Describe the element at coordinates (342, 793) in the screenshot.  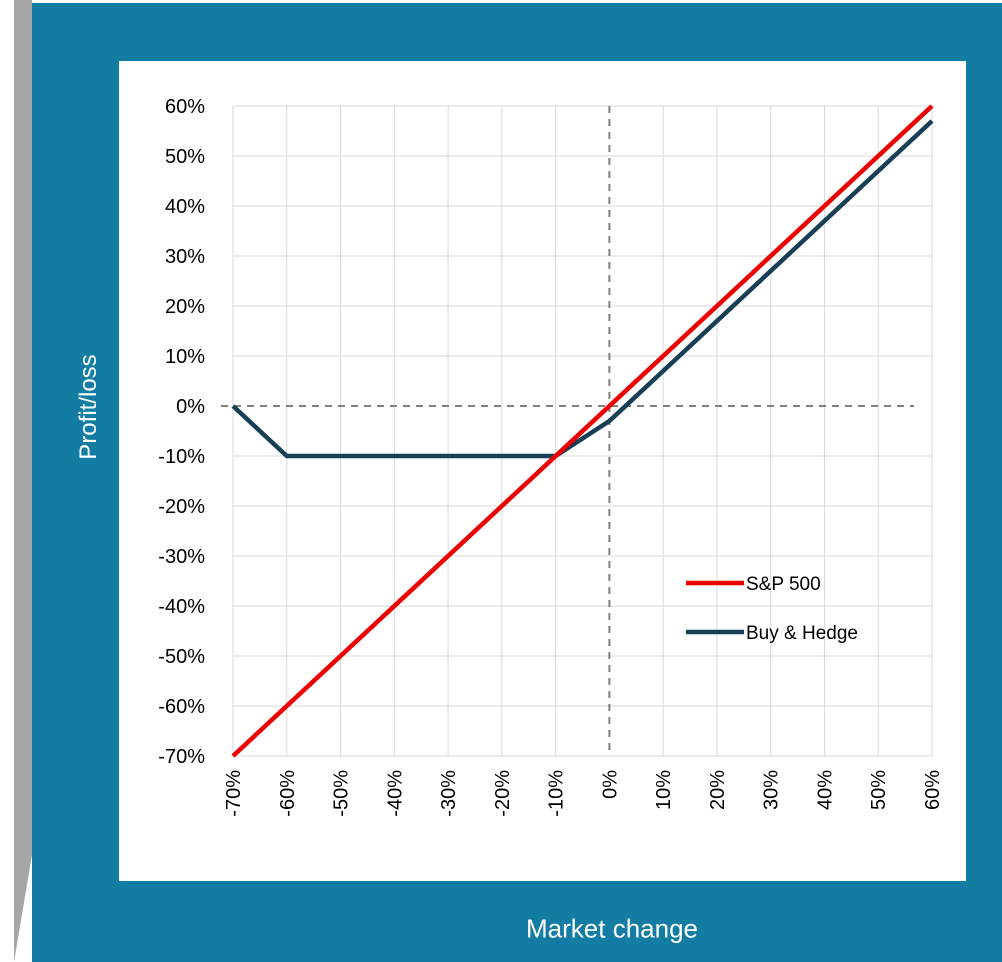
I see `x-tick-label: -50%` at that location.